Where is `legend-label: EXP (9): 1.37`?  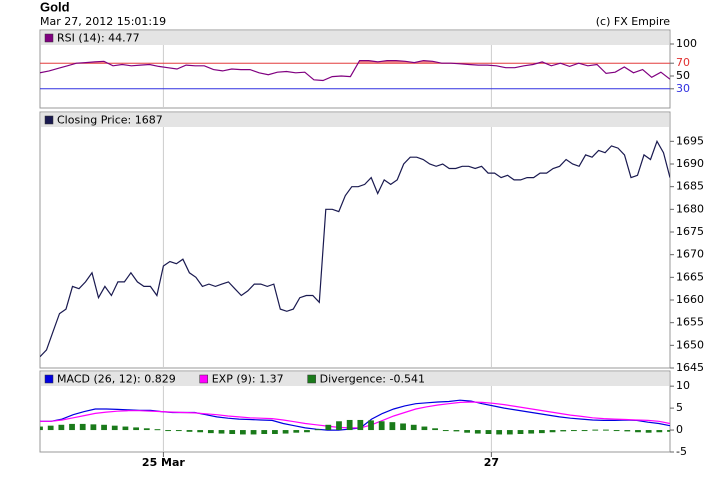 legend-label: EXP (9): 1.37 is located at coordinates (248, 379).